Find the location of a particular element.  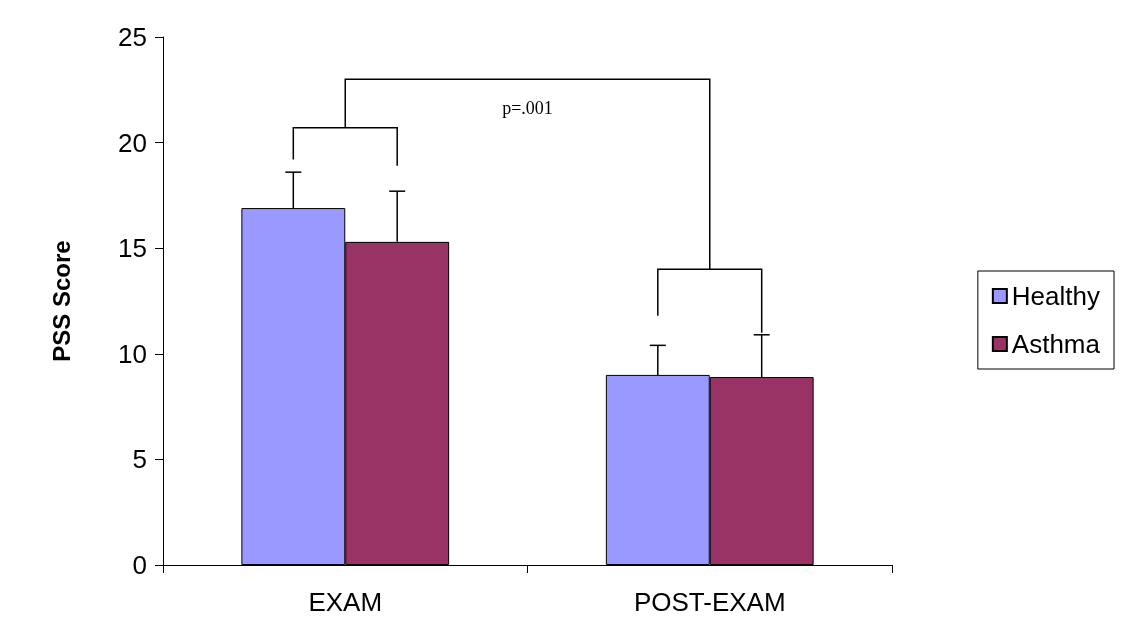

y-tick-label: 0 is located at coordinates (139, 565).